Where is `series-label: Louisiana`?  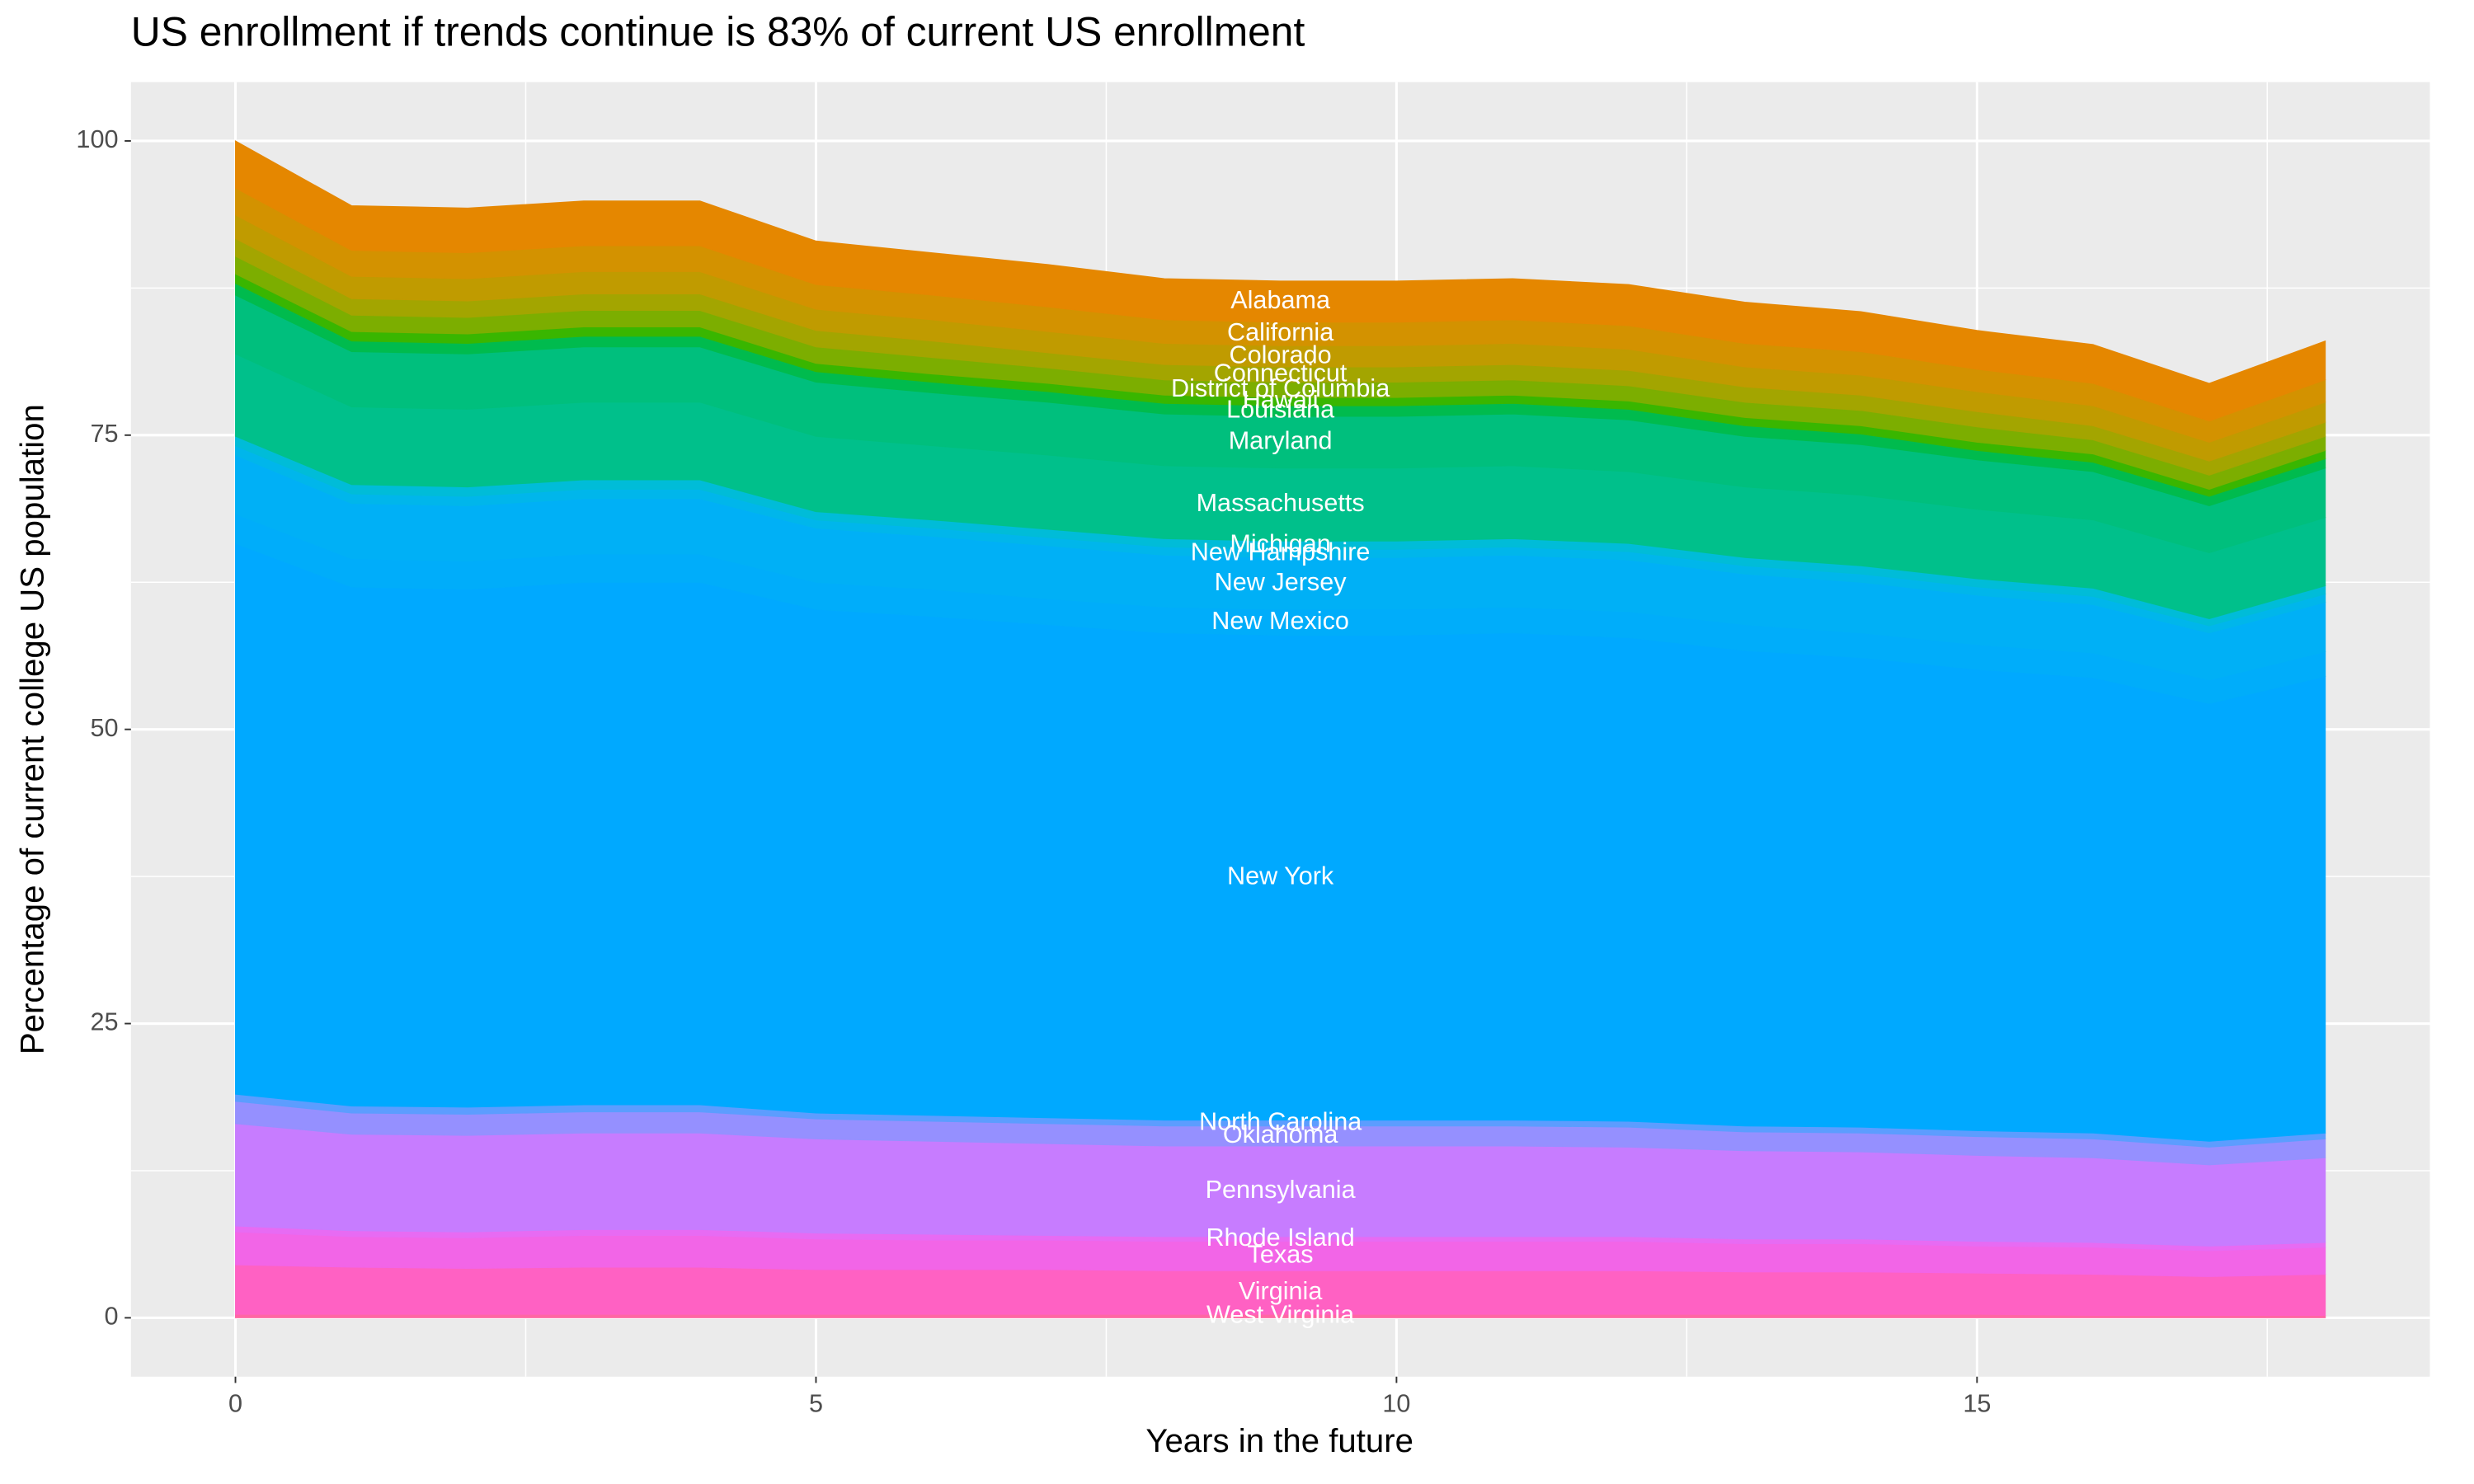
series-label: Louisiana is located at coordinates (1280, 410).